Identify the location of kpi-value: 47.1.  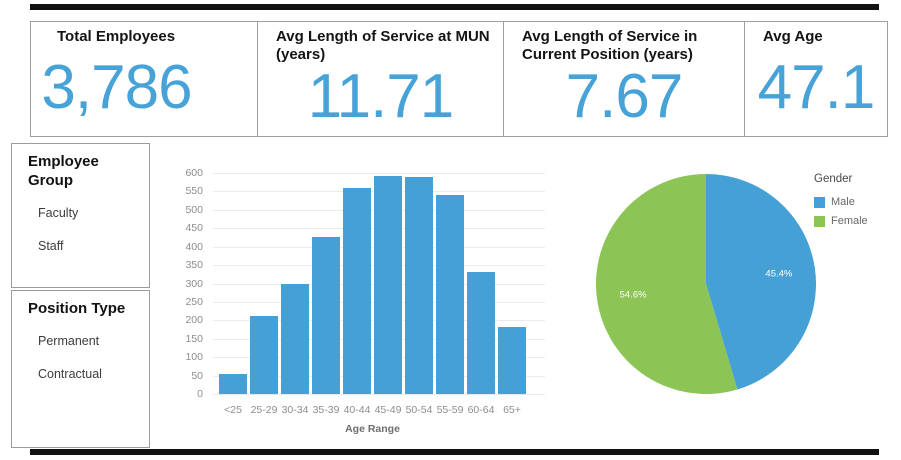
(816, 87).